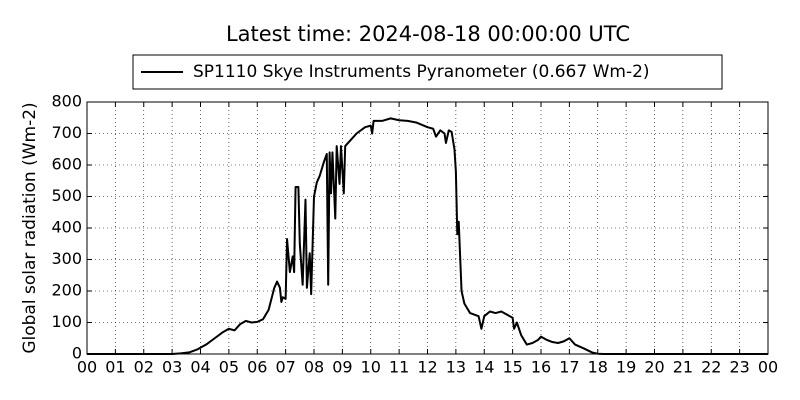  I want to click on x-tick-label: 07, so click(285, 367).